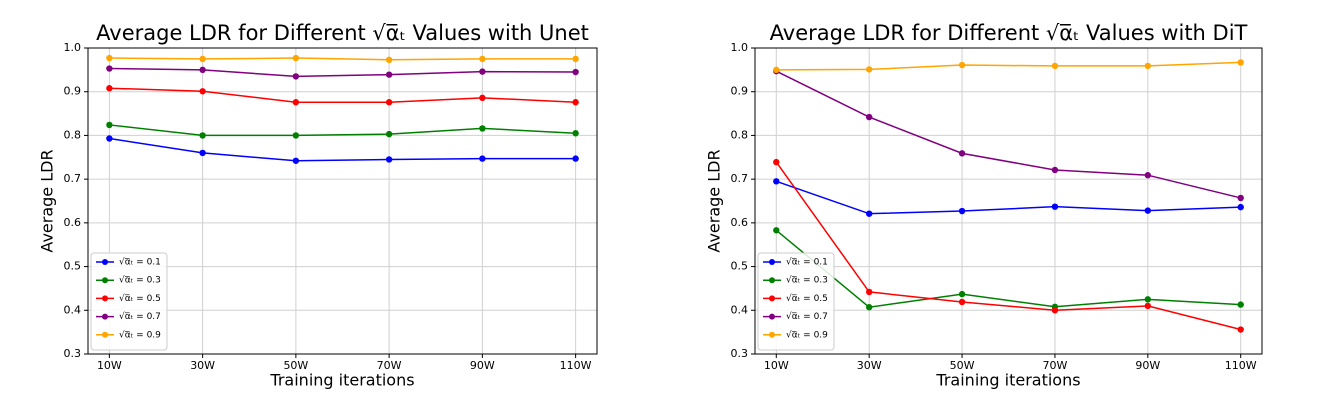  I want to click on legend-label: √α̅ₜ = 0.7, so click(807, 316).